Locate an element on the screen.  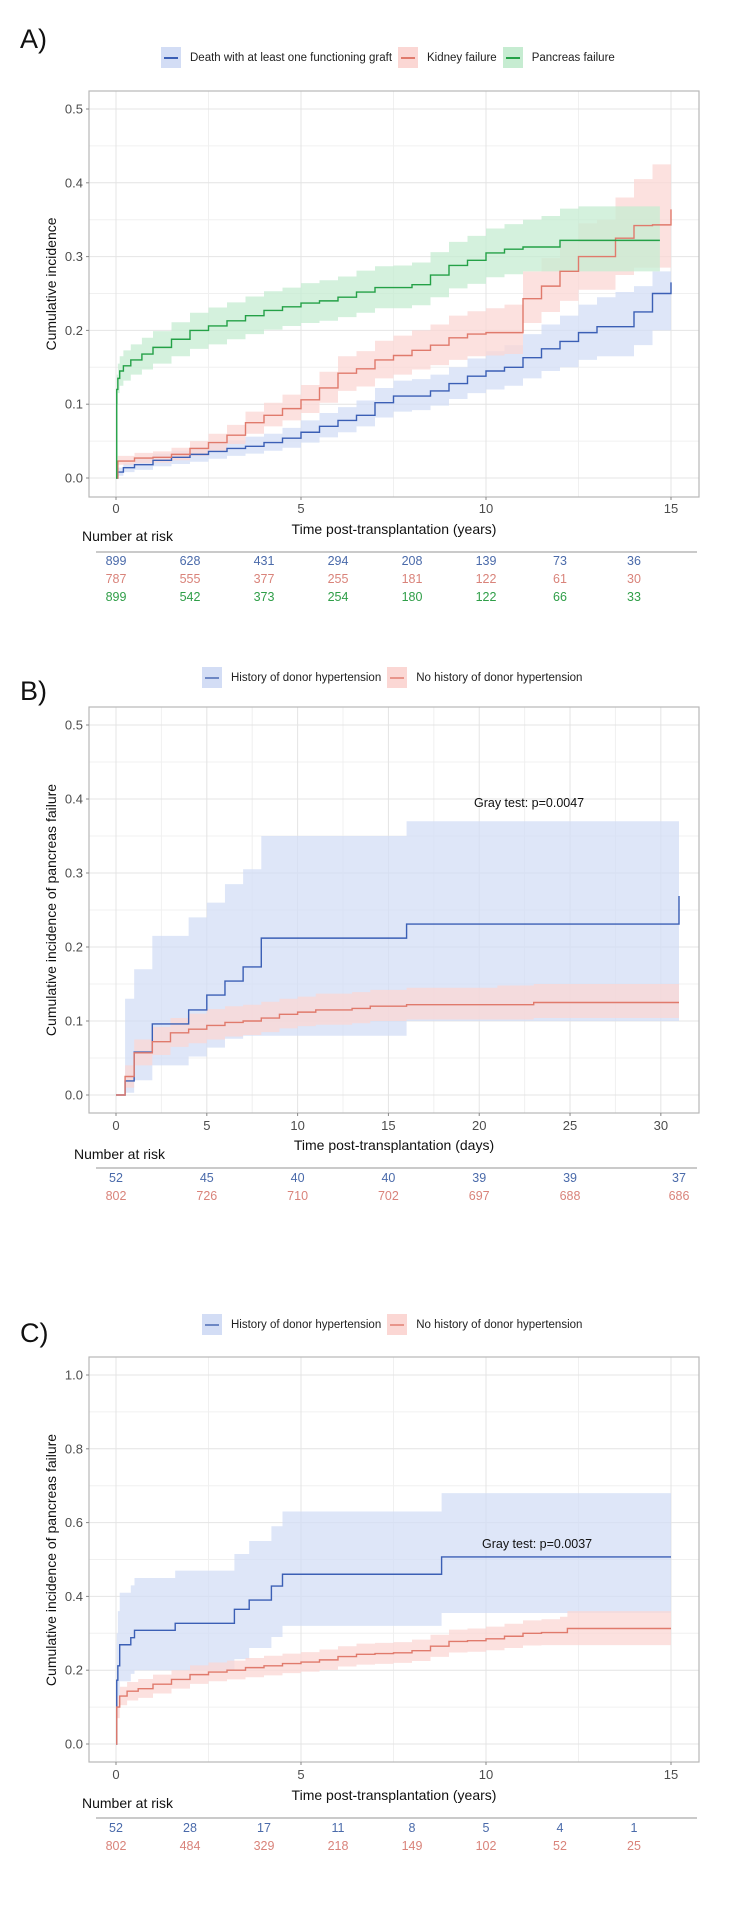
y-tick-label: 0.8 is located at coordinates (74, 1448).